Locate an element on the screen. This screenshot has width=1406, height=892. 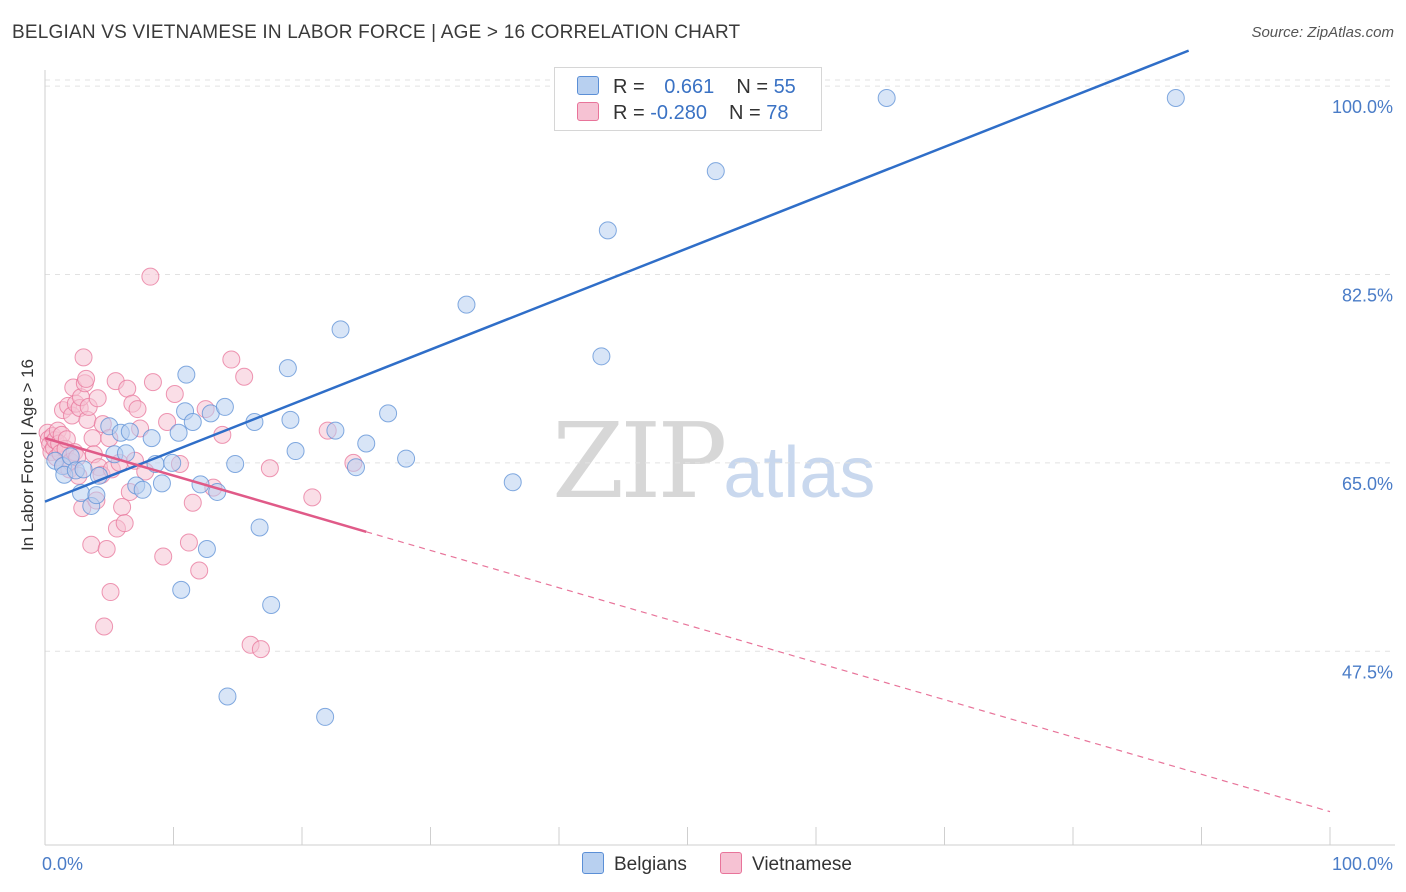
bottom-legend-label-belgians: Belgians is located at coordinates (650, 864).